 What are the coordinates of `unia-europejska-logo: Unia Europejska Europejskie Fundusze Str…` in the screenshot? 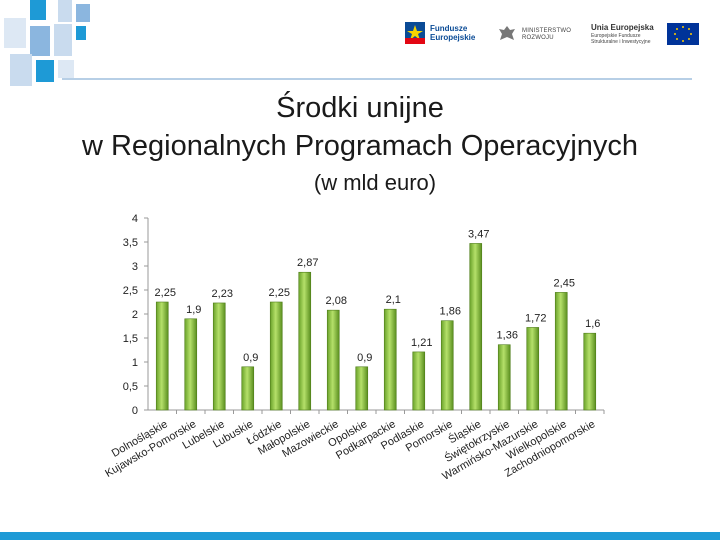 It's located at (645, 34).